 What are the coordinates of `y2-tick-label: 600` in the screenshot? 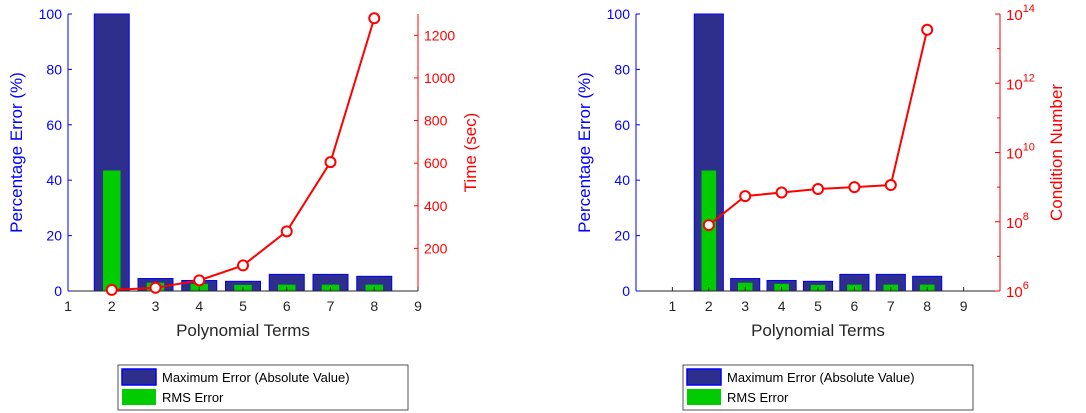 It's located at (436, 163).